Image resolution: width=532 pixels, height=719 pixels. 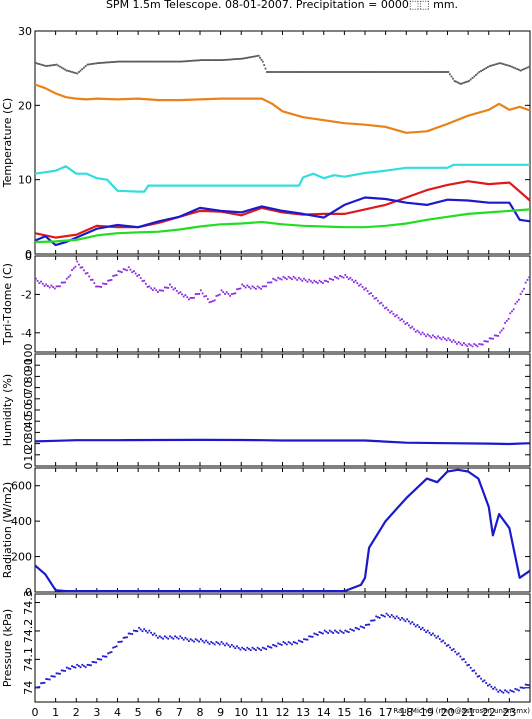 I want to click on y-tick-label: 30, so click(x=25, y=31).